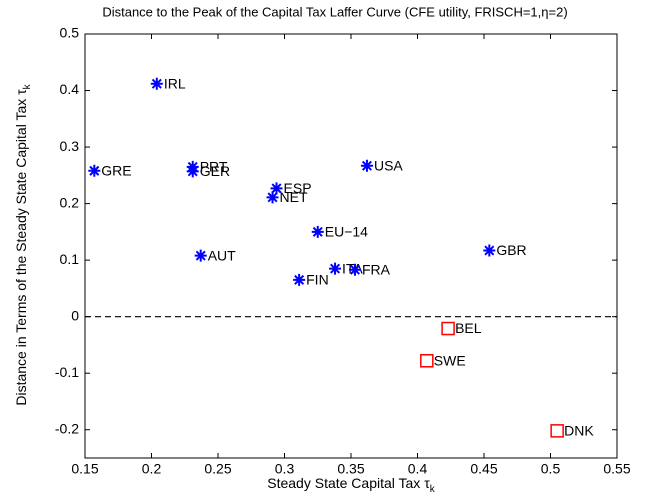  Describe the element at coordinates (551, 469) in the screenshot. I see `x-tick-label: 0.5` at that location.